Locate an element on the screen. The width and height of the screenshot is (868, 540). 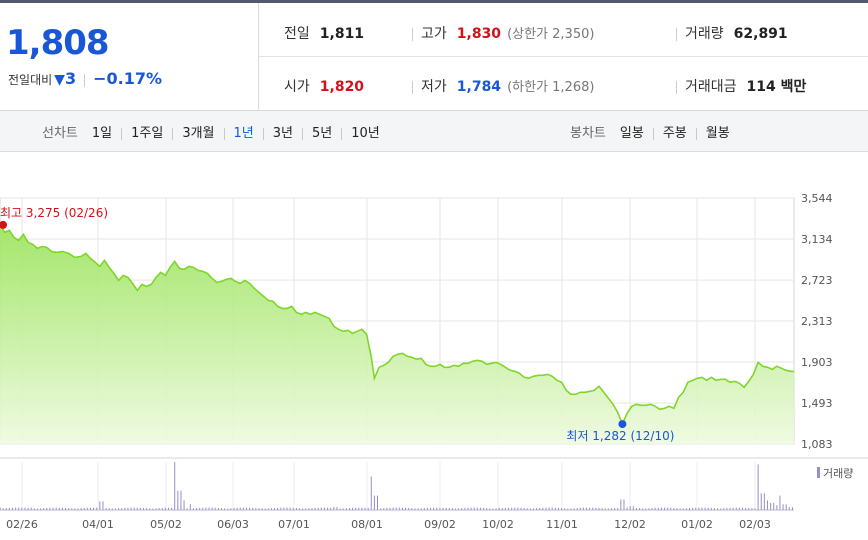
candle-monthly: 월봉 is located at coordinates (717, 133).